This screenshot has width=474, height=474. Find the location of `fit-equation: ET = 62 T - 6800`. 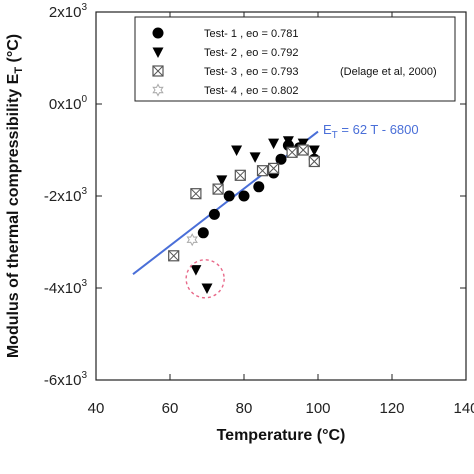

fit-equation: ET = 62 T - 6800 is located at coordinates (371, 131).